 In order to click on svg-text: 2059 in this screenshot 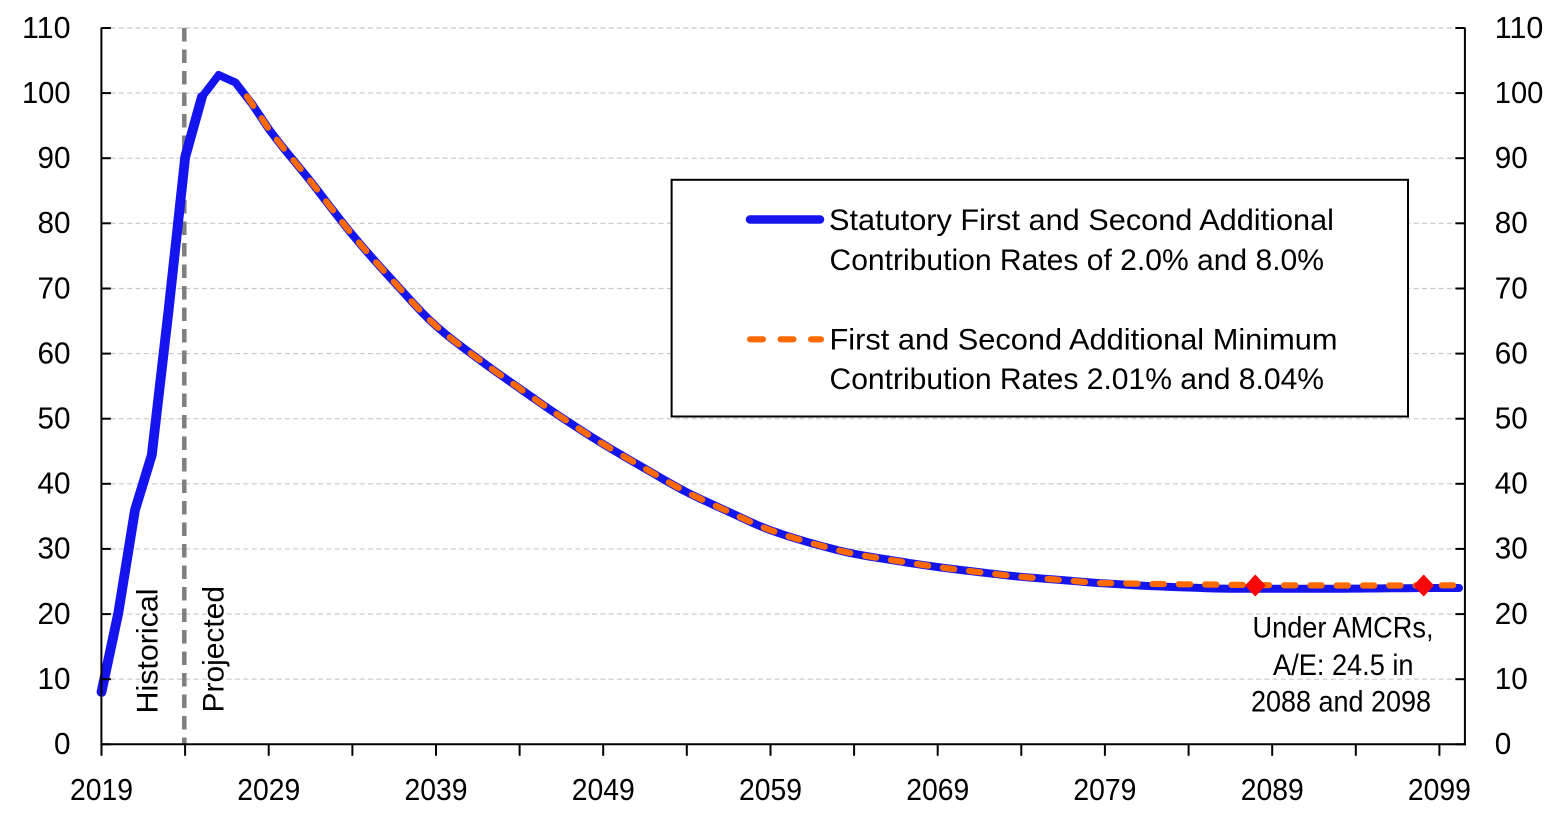, I will do `click(770, 790)`.